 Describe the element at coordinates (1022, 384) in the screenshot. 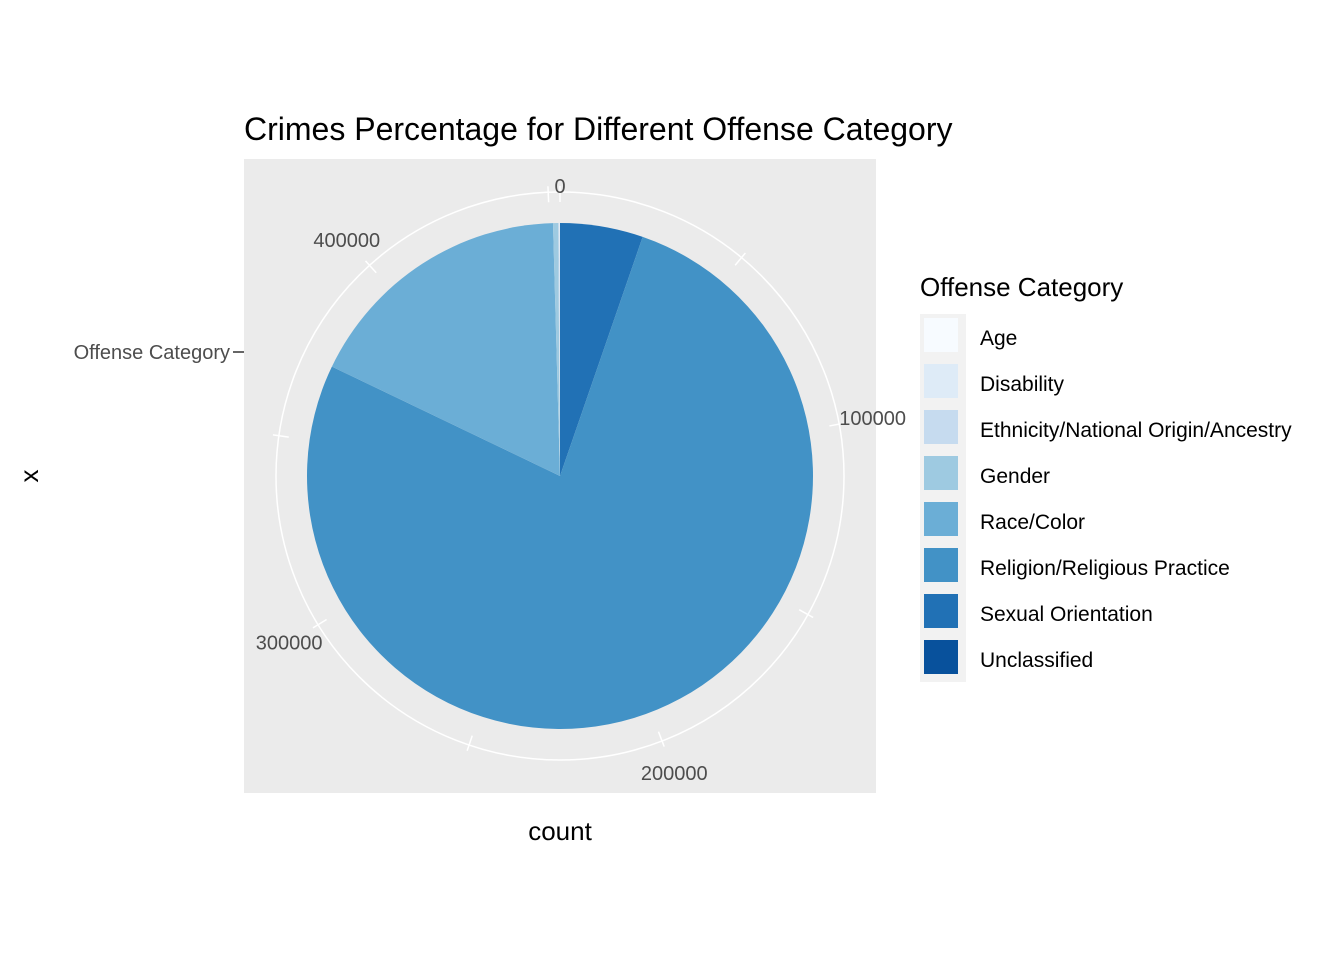

I see `legend-label: Disability` at that location.